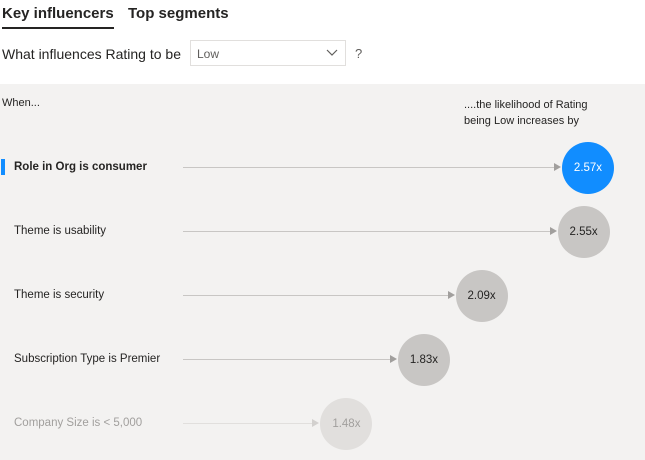 Image resolution: width=645 pixels, height=460 pixels. What do you see at coordinates (80, 167) in the screenshot?
I see `influencer-label: Role in Org is consumer` at bounding box center [80, 167].